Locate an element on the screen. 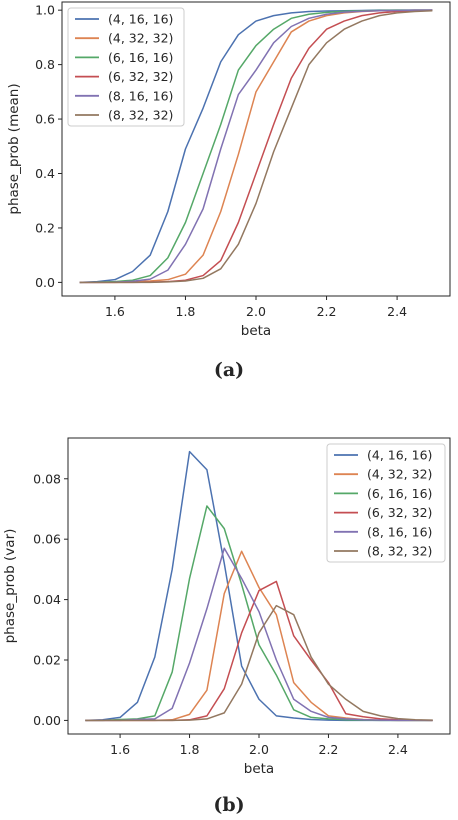 The height and width of the screenshot is (820, 458). y-tick-label: 1.0 is located at coordinates (45, 10).